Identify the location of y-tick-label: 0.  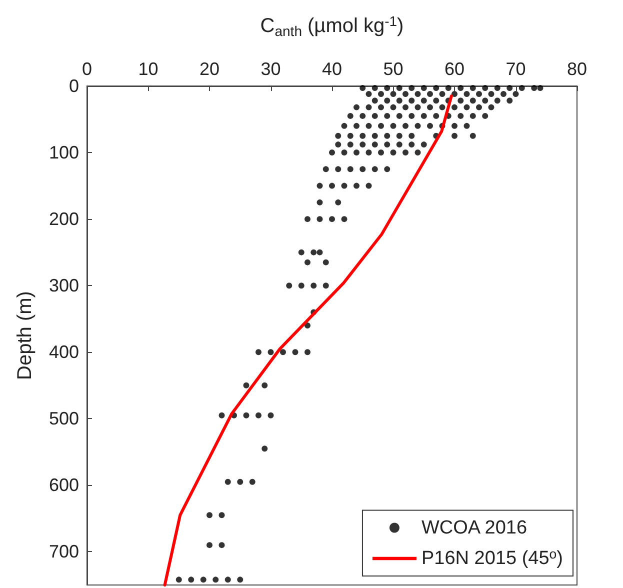
(73, 86).